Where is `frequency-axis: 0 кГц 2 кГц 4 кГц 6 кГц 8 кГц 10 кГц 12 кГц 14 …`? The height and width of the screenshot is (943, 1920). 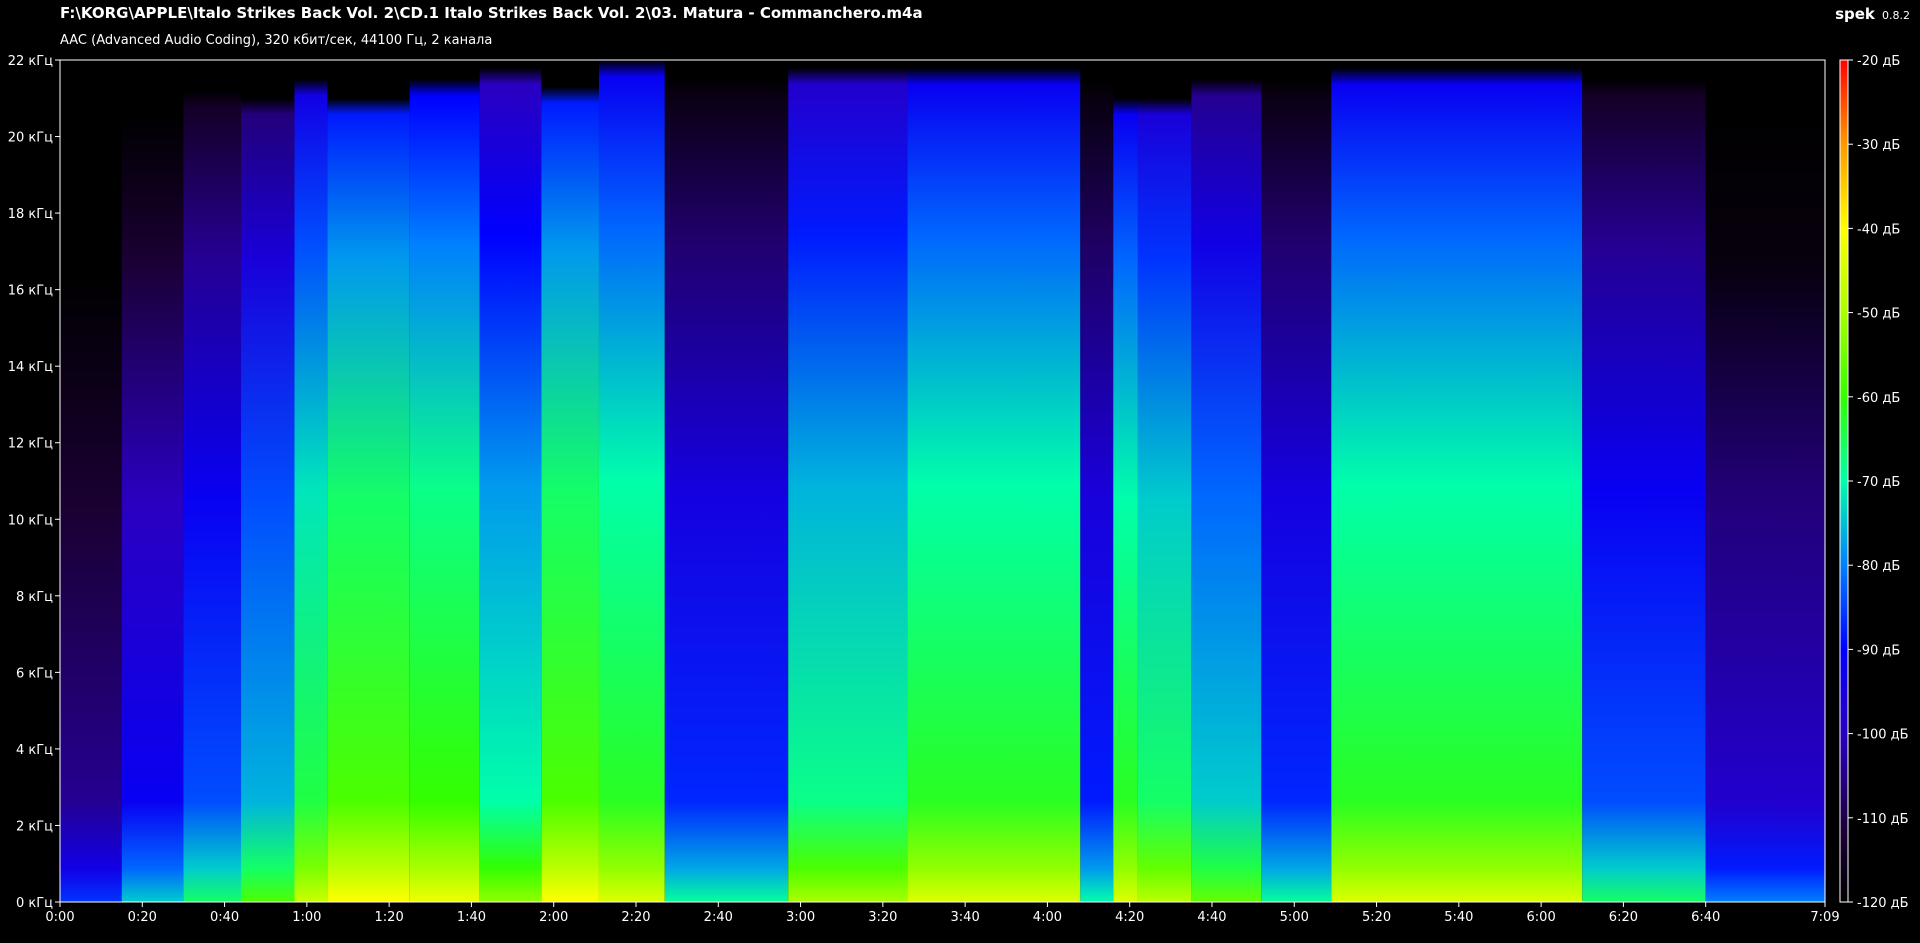 frequency-axis: 0 кГц 2 кГц 4 кГц 6 кГц 8 кГц 10 кГц 12 кГц 14 … is located at coordinates (34, 482).